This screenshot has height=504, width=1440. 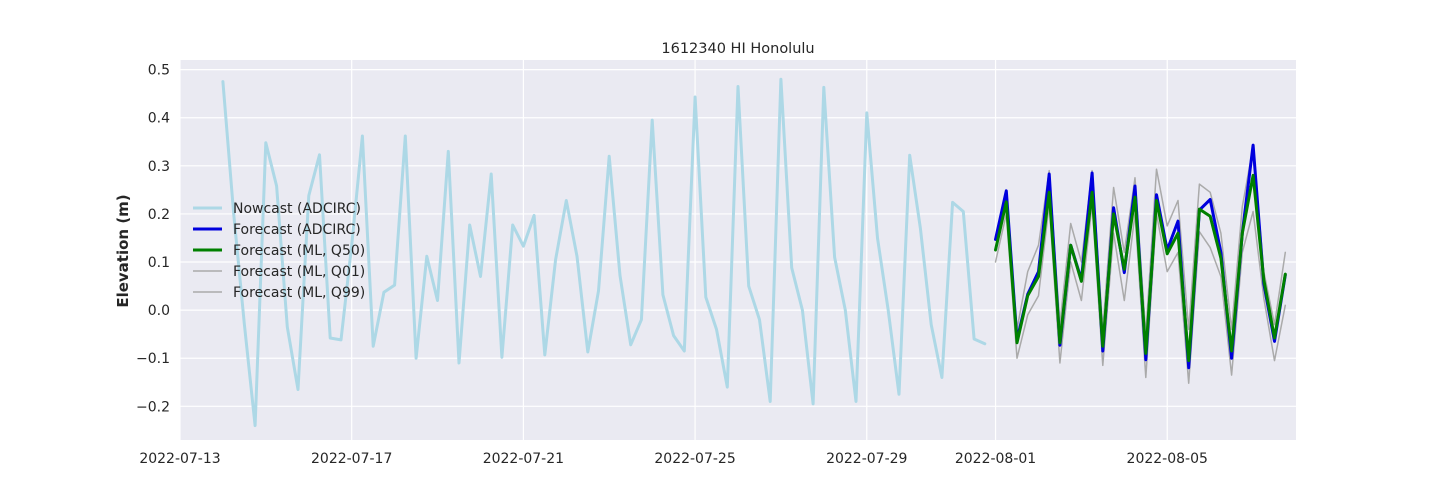 I want to click on y-tick-label: −0.1, so click(x=153, y=359).